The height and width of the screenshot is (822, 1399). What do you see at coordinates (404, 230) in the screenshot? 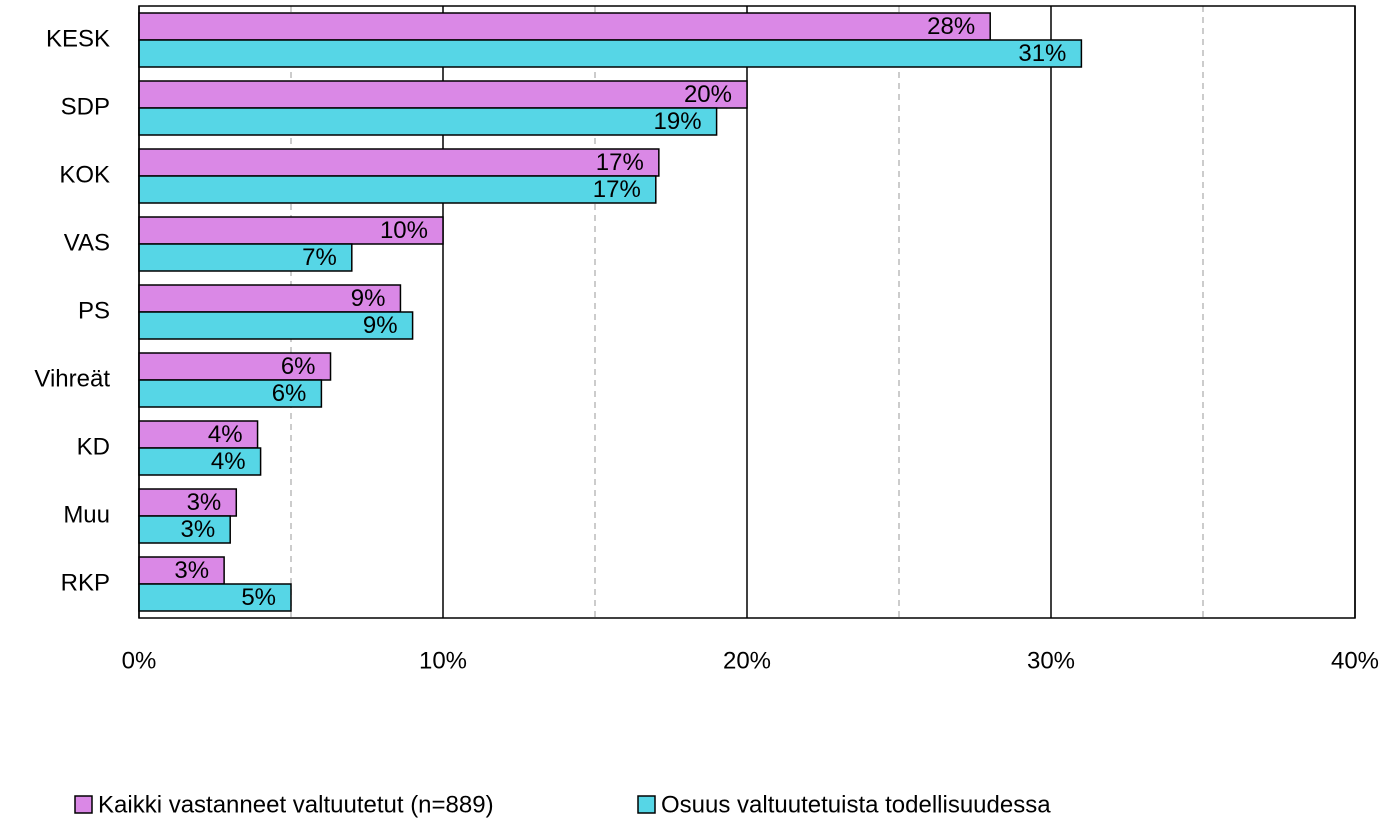
I see `value-label: 10%` at bounding box center [404, 230].